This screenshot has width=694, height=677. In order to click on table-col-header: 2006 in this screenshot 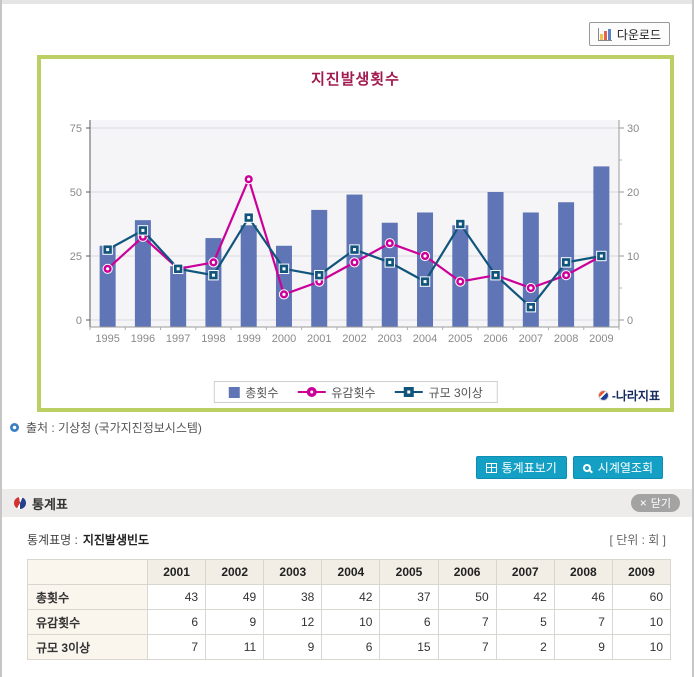, I will do `click(467, 572)`.